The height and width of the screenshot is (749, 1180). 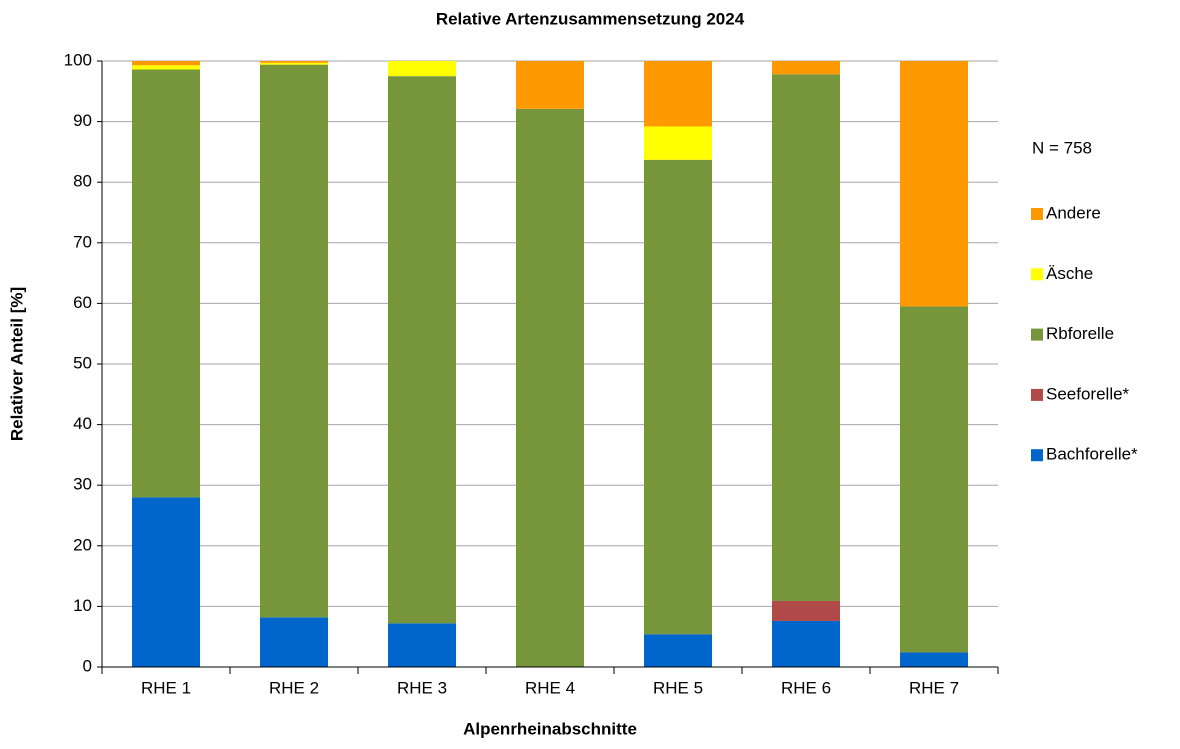 I want to click on y-tick-label: 60, so click(x=82, y=302).